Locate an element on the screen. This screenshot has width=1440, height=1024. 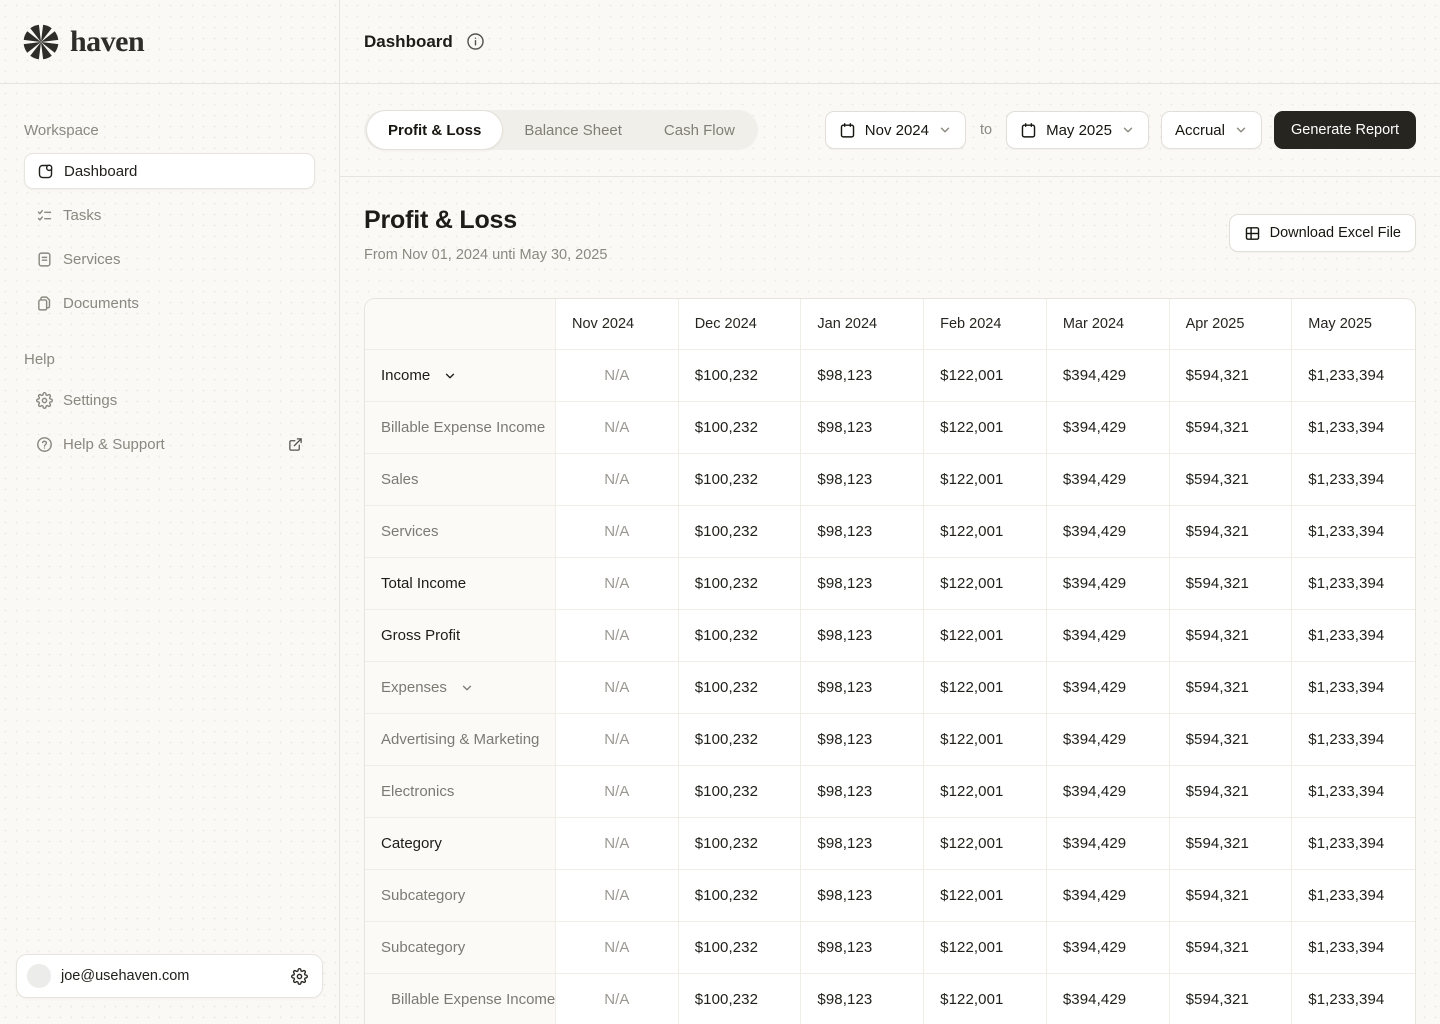
column-header: Jan 2024 is located at coordinates (863, 324).